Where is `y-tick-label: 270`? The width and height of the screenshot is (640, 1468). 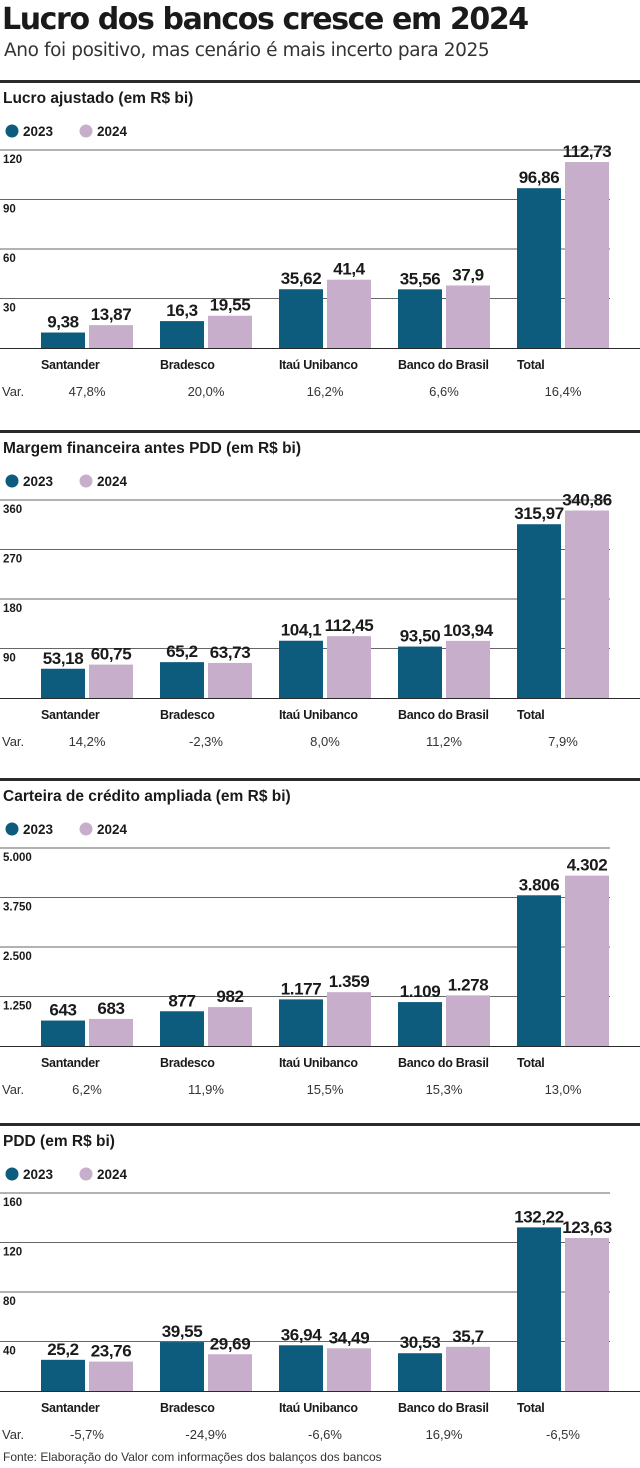
y-tick-label: 270 is located at coordinates (12, 560).